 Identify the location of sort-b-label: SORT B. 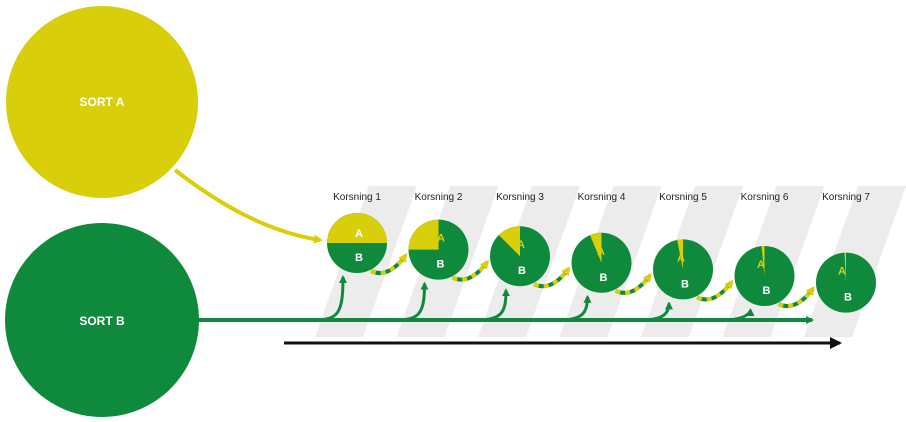
(102, 321).